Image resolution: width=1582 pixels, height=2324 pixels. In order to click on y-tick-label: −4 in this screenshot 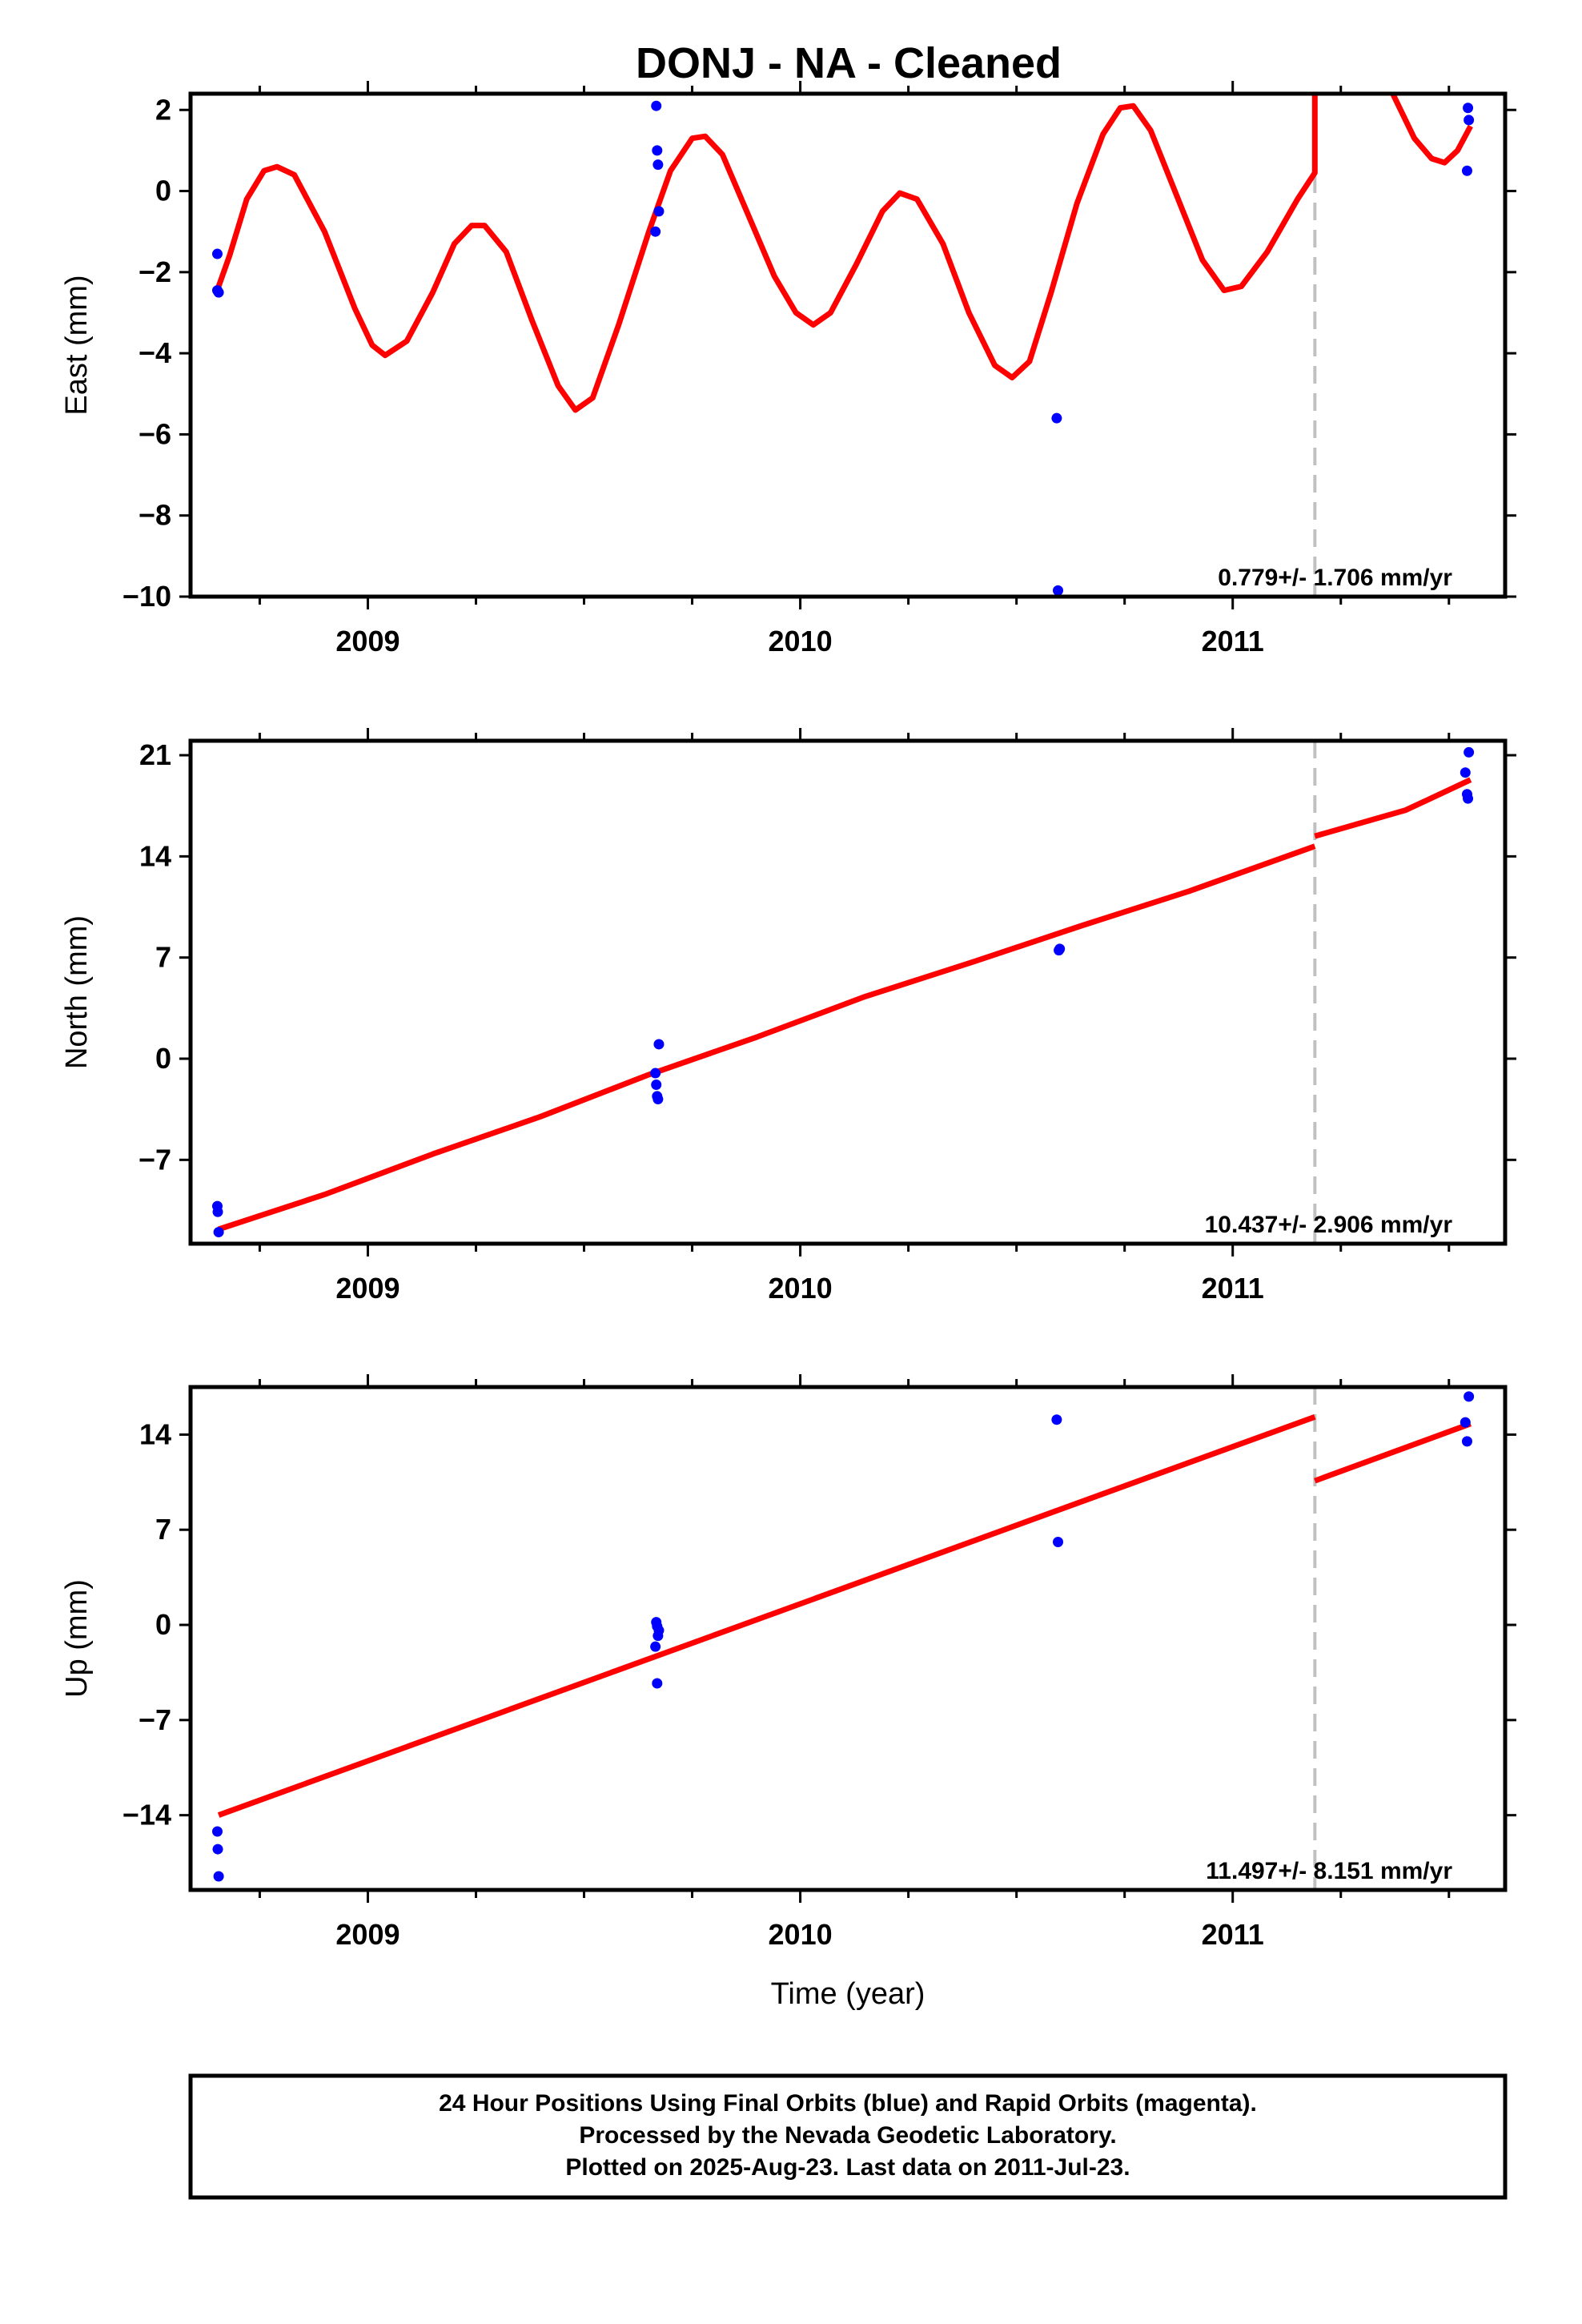, I will do `click(155, 352)`.